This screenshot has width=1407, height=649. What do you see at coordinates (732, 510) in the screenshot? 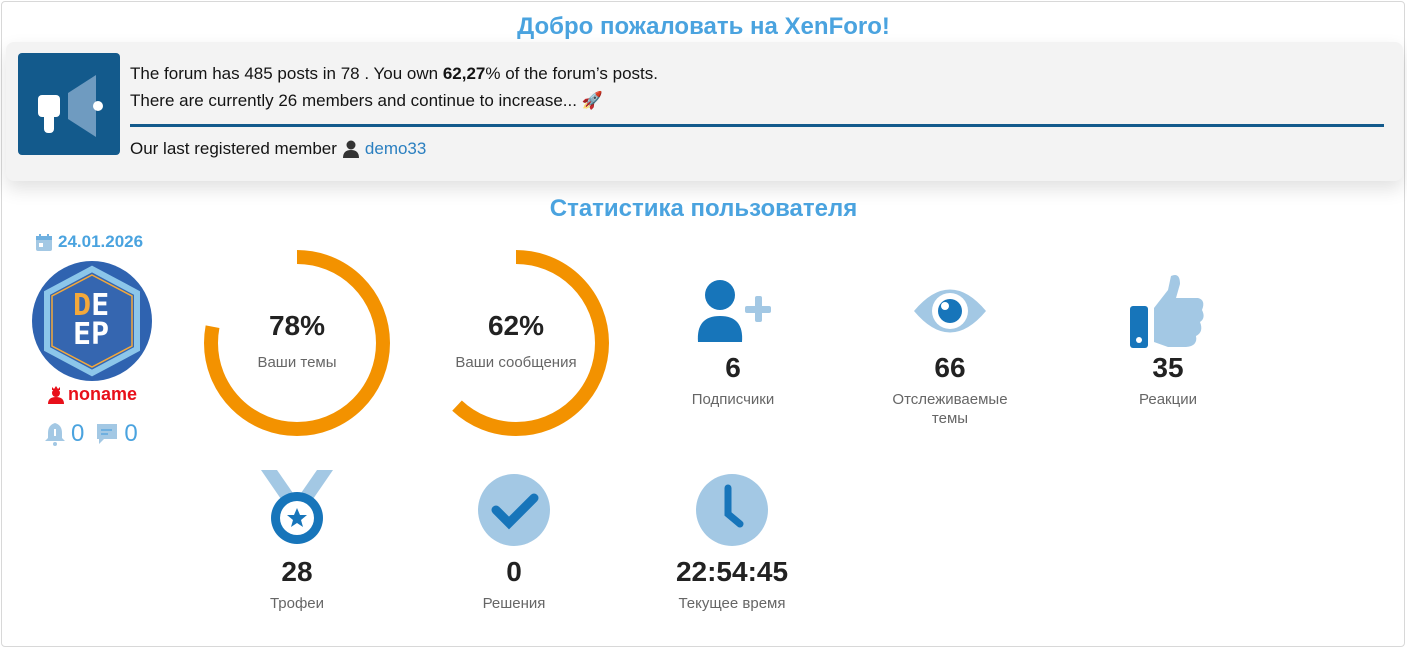
I see `clock-icon` at bounding box center [732, 510].